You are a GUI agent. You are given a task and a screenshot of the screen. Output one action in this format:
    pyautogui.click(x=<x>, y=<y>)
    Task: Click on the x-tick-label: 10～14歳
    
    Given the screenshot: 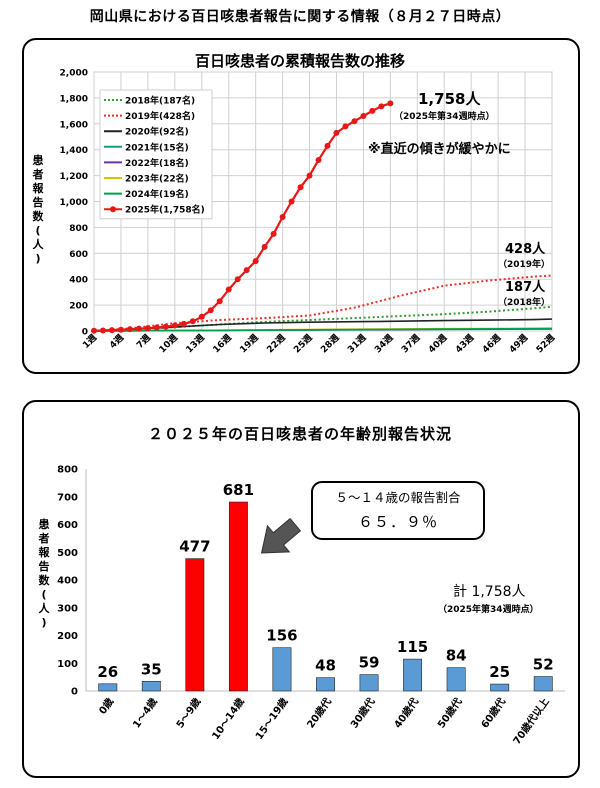 What is the action you would take?
    pyautogui.click(x=228, y=718)
    